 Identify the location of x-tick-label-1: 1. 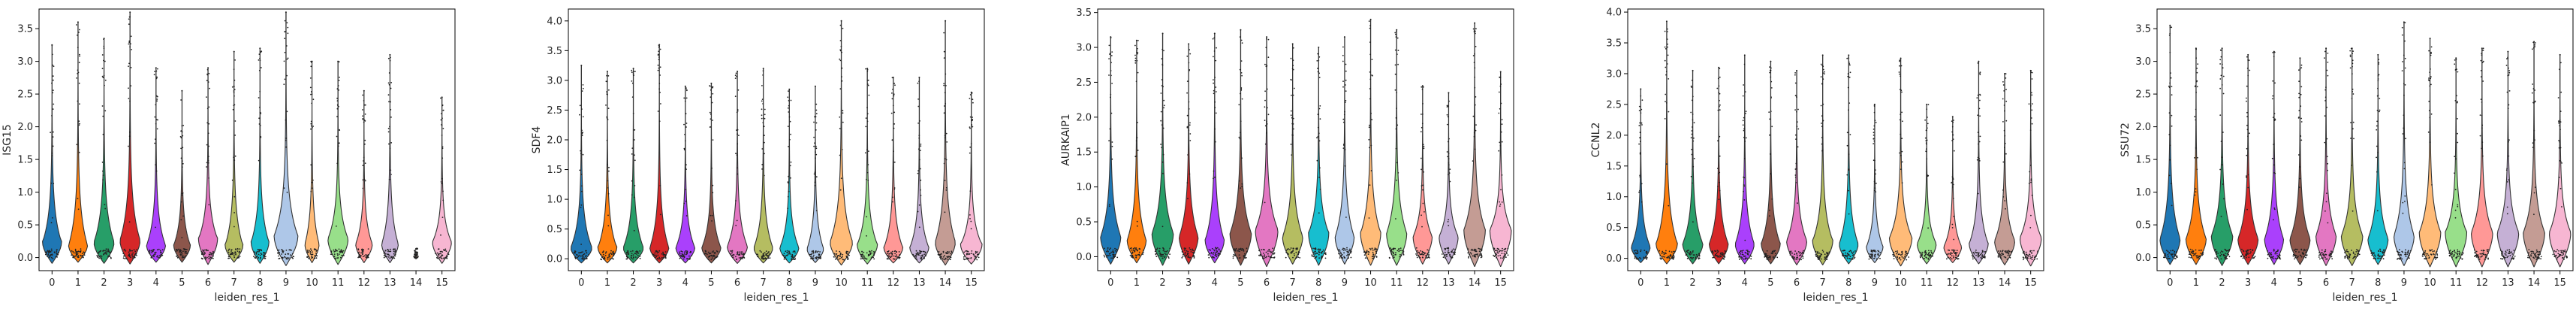
(78, 283).